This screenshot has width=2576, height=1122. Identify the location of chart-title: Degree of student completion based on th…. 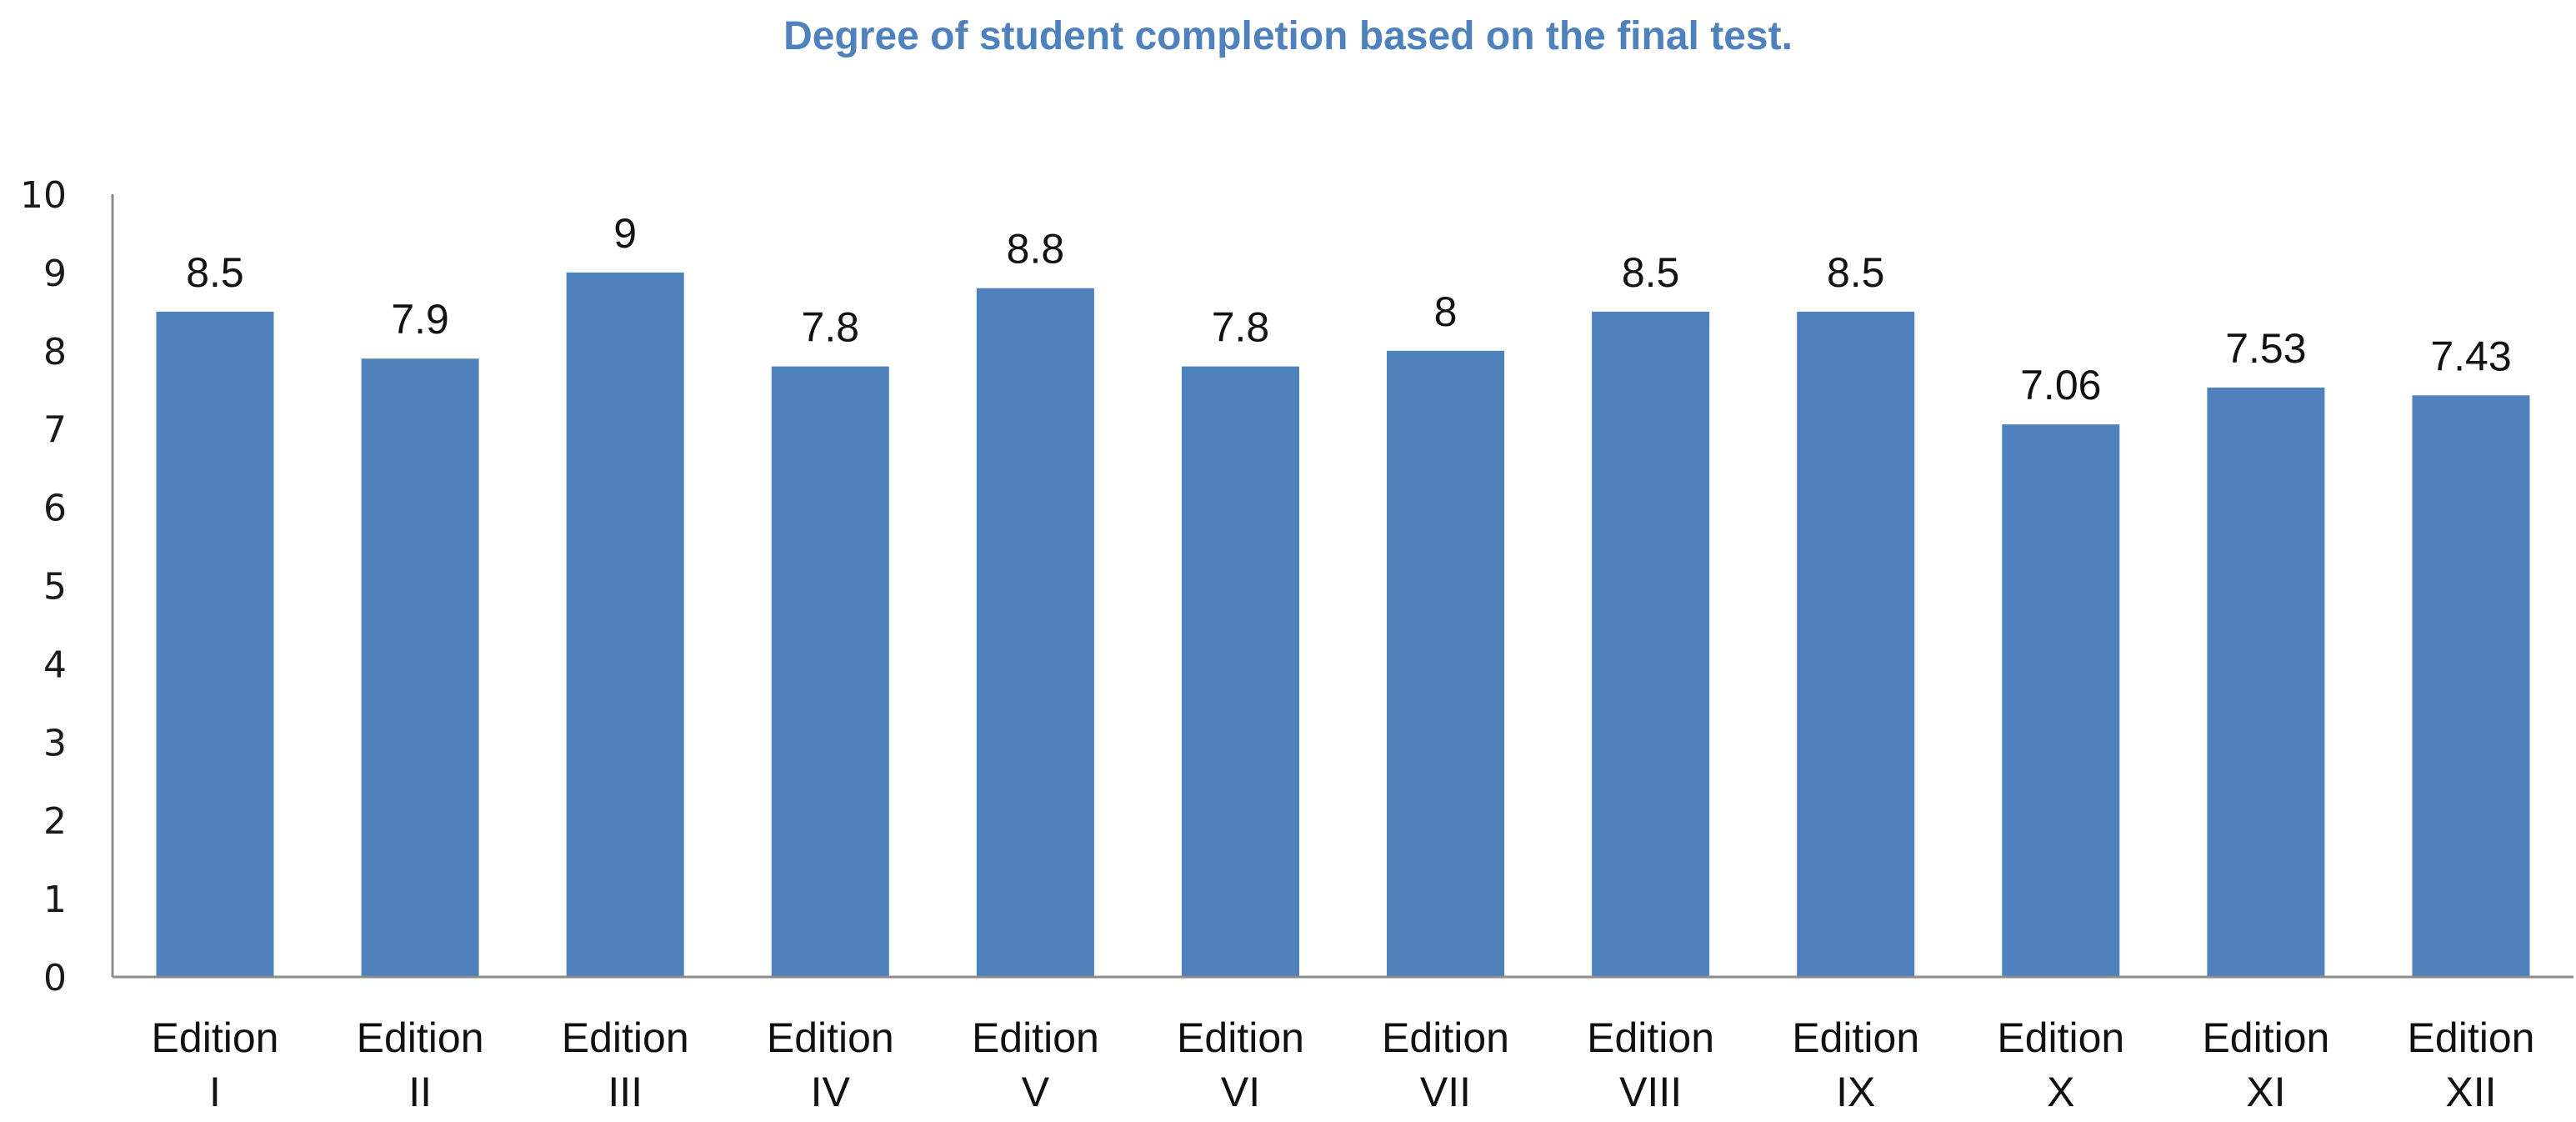
(1288, 36).